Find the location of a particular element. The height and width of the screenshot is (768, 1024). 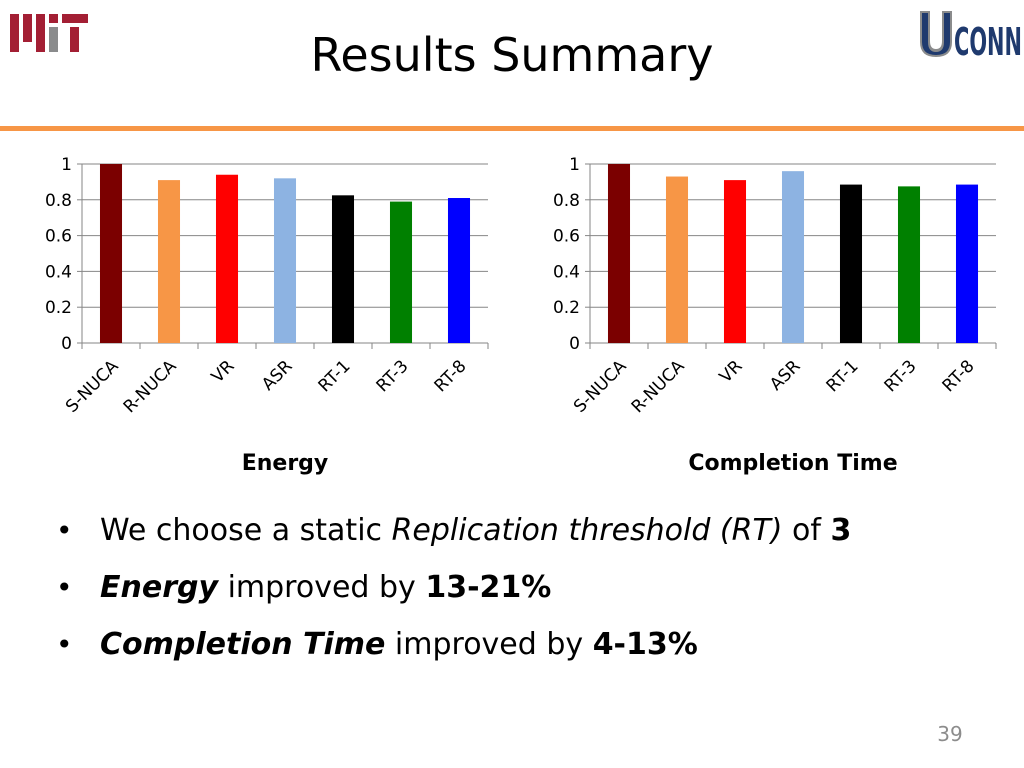

bullet-text-run: Replication threshold (RT) is located at coordinates (587, 530).